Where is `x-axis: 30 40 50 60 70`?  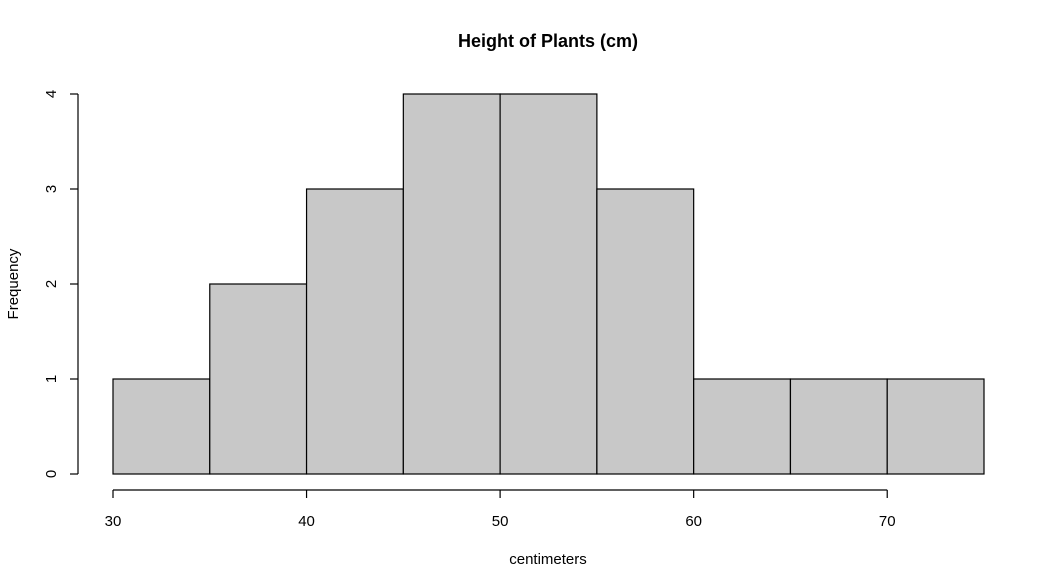
x-axis: 30 40 50 60 70 is located at coordinates (500, 509).